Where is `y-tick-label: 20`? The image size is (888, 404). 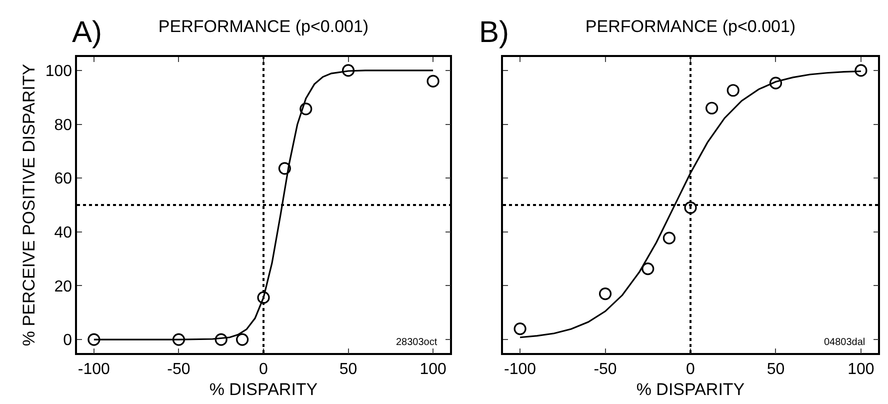 y-tick-label: 20 is located at coordinates (63, 287).